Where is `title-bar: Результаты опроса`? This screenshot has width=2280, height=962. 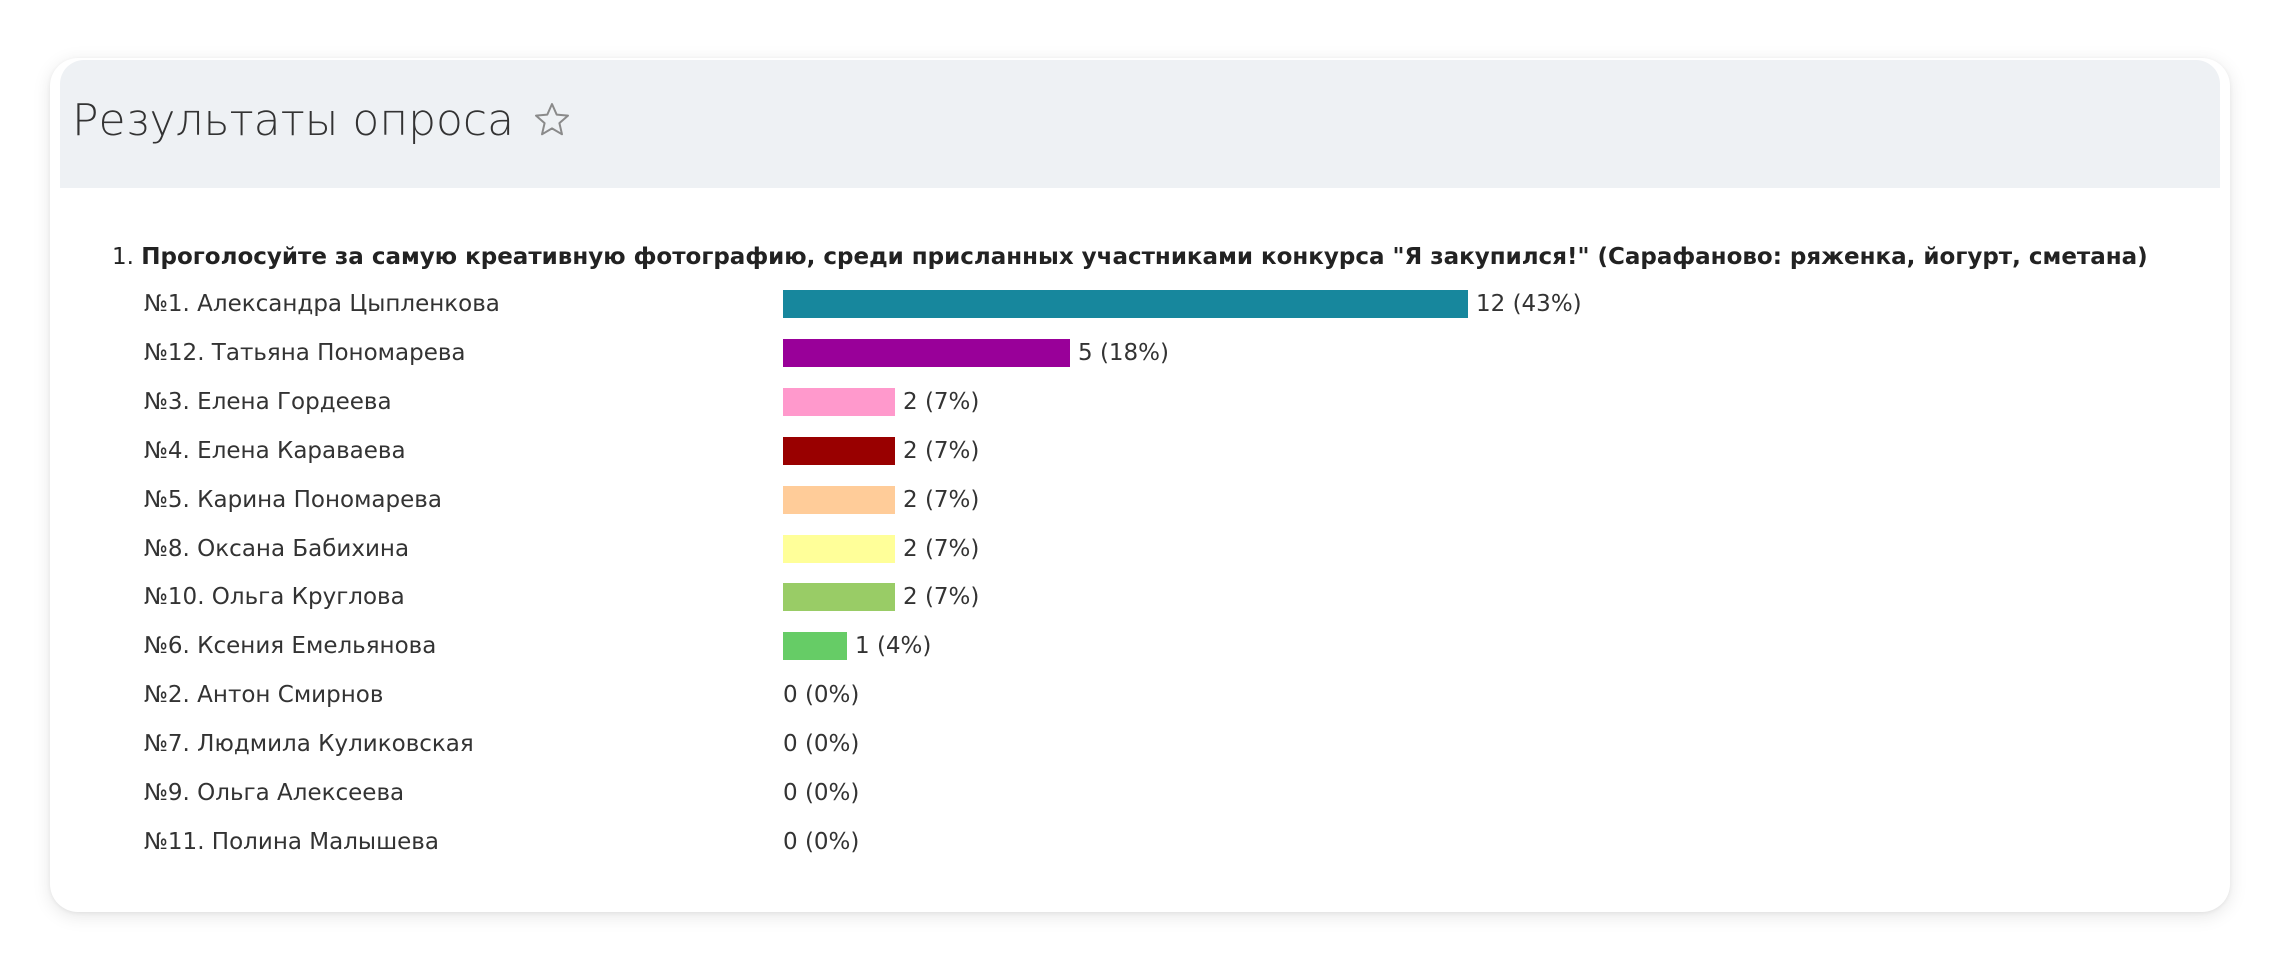 title-bar: Результаты опроса is located at coordinates (322, 120).